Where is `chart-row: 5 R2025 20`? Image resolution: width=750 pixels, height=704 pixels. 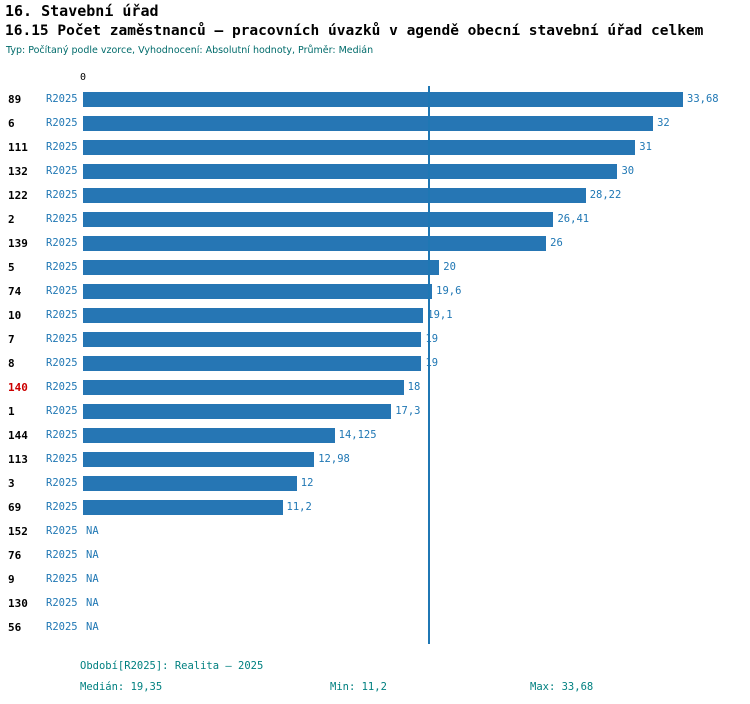
chart-row: 5 R2025 20 is located at coordinates (375, 268).